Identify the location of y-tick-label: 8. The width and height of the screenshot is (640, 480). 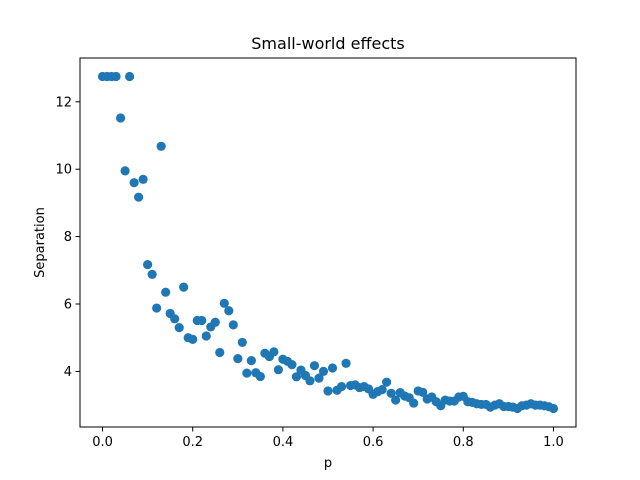
(68, 237).